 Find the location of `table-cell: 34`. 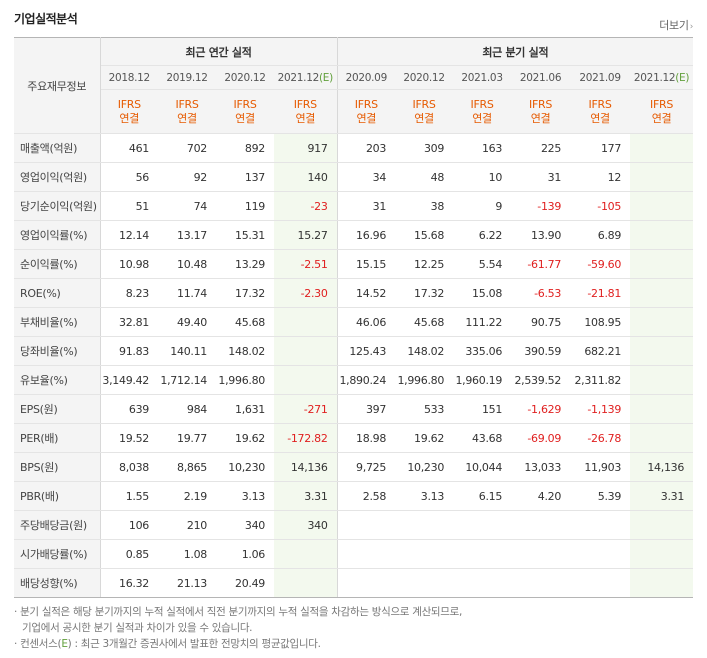

table-cell: 34 is located at coordinates (366, 177).